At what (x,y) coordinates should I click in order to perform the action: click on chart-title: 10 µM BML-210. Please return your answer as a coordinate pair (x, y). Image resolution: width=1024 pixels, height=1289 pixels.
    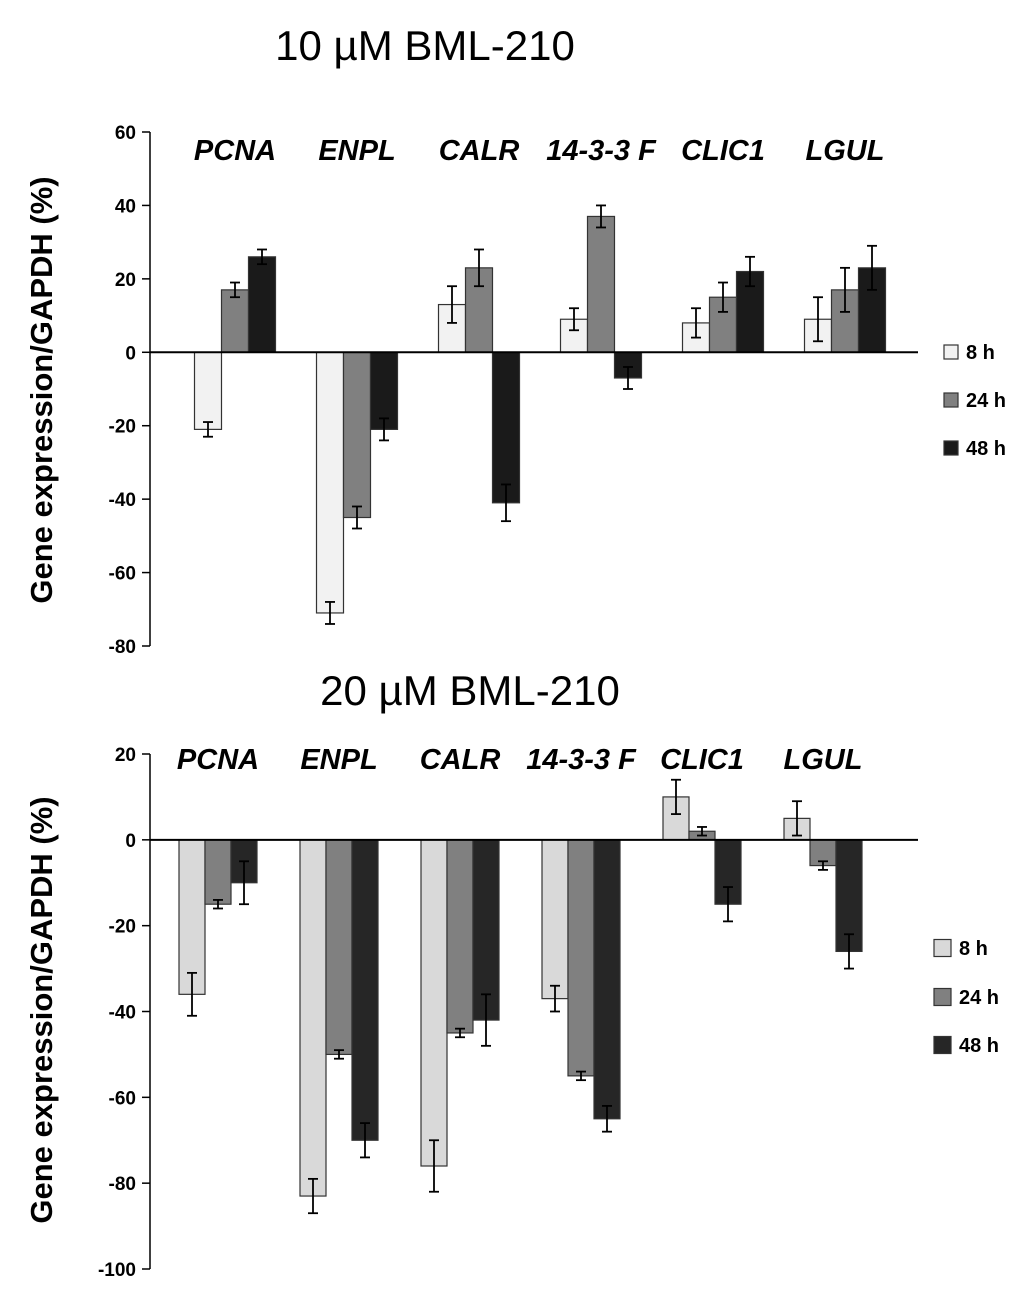
    Looking at the image, I should click on (425, 45).